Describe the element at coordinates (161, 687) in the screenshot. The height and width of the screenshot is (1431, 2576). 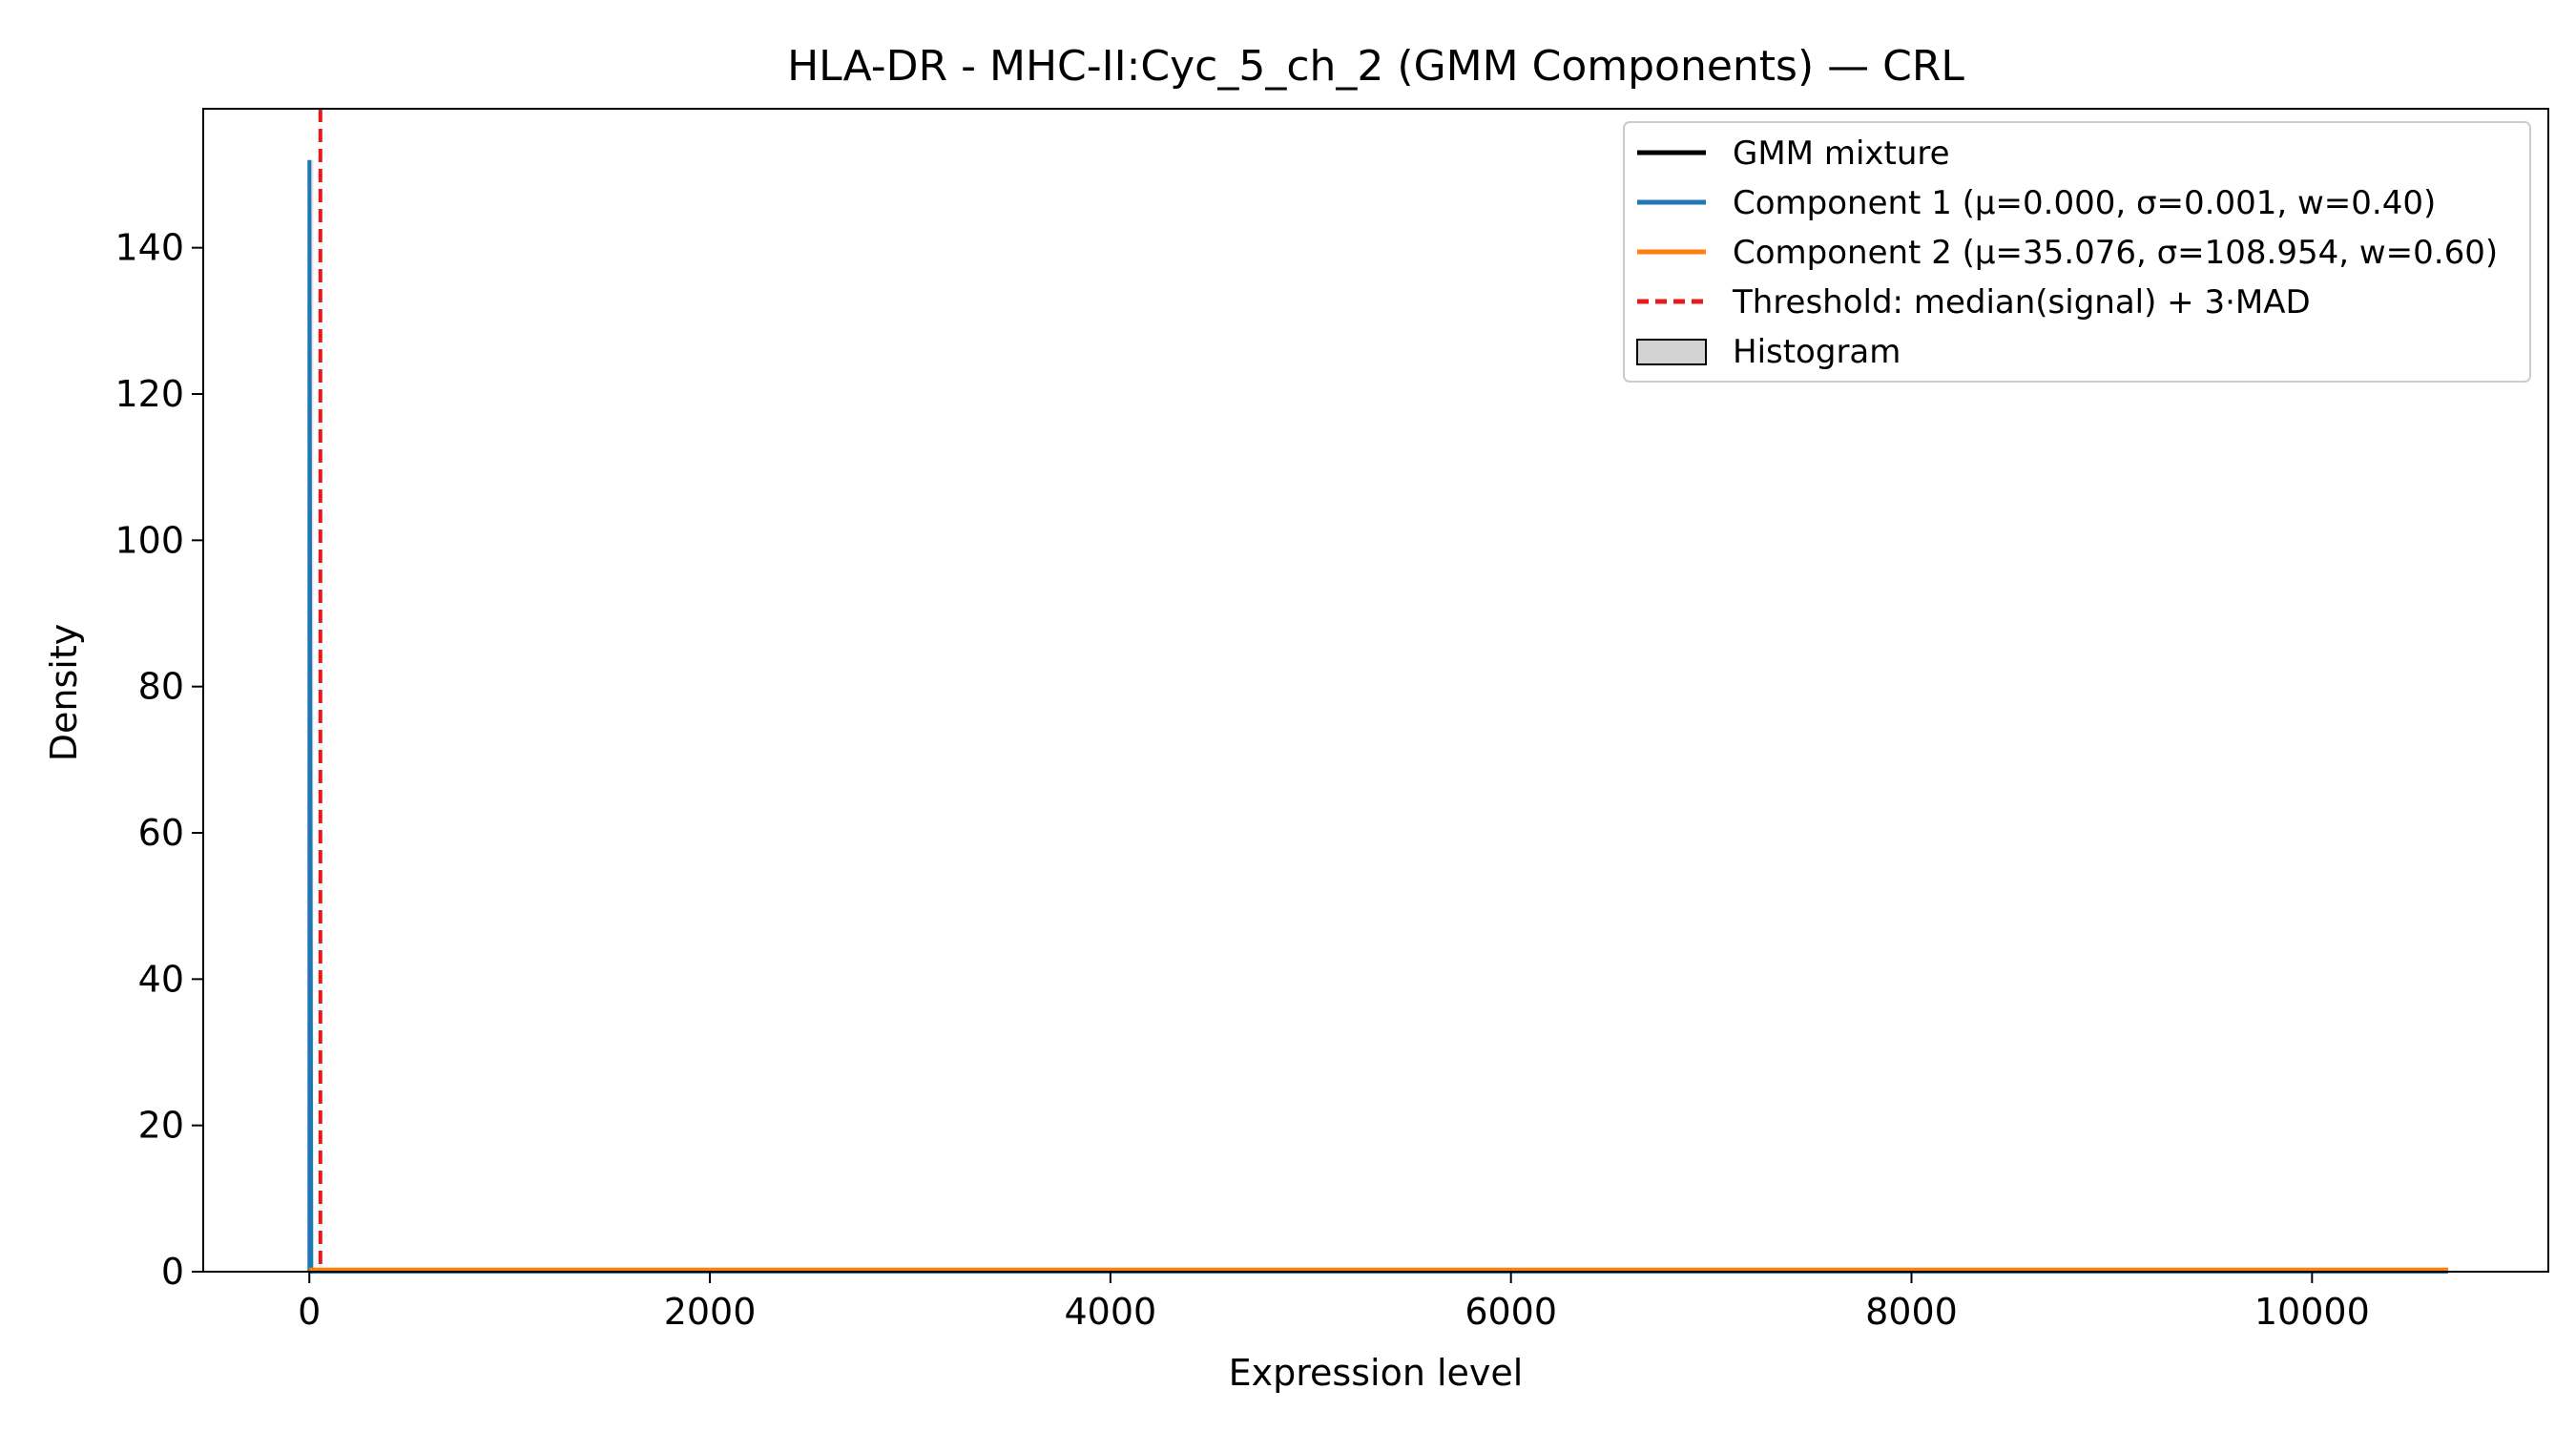
I see `y-tick-label: 80` at that location.